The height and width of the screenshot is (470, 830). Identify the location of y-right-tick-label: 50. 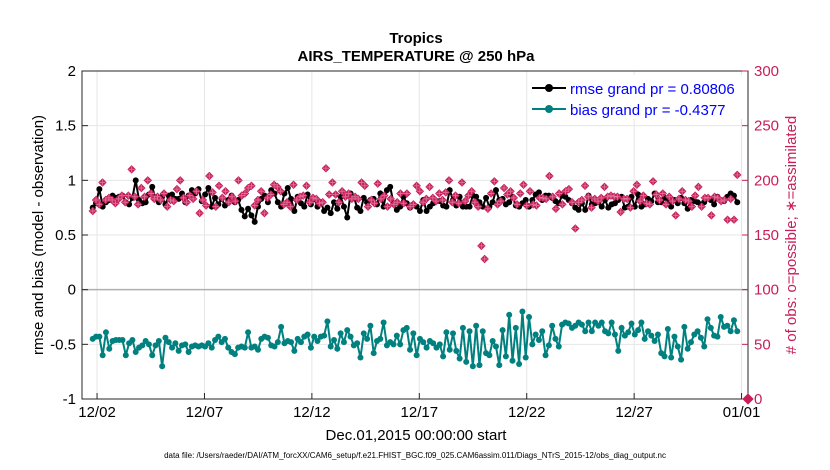
(762, 344).